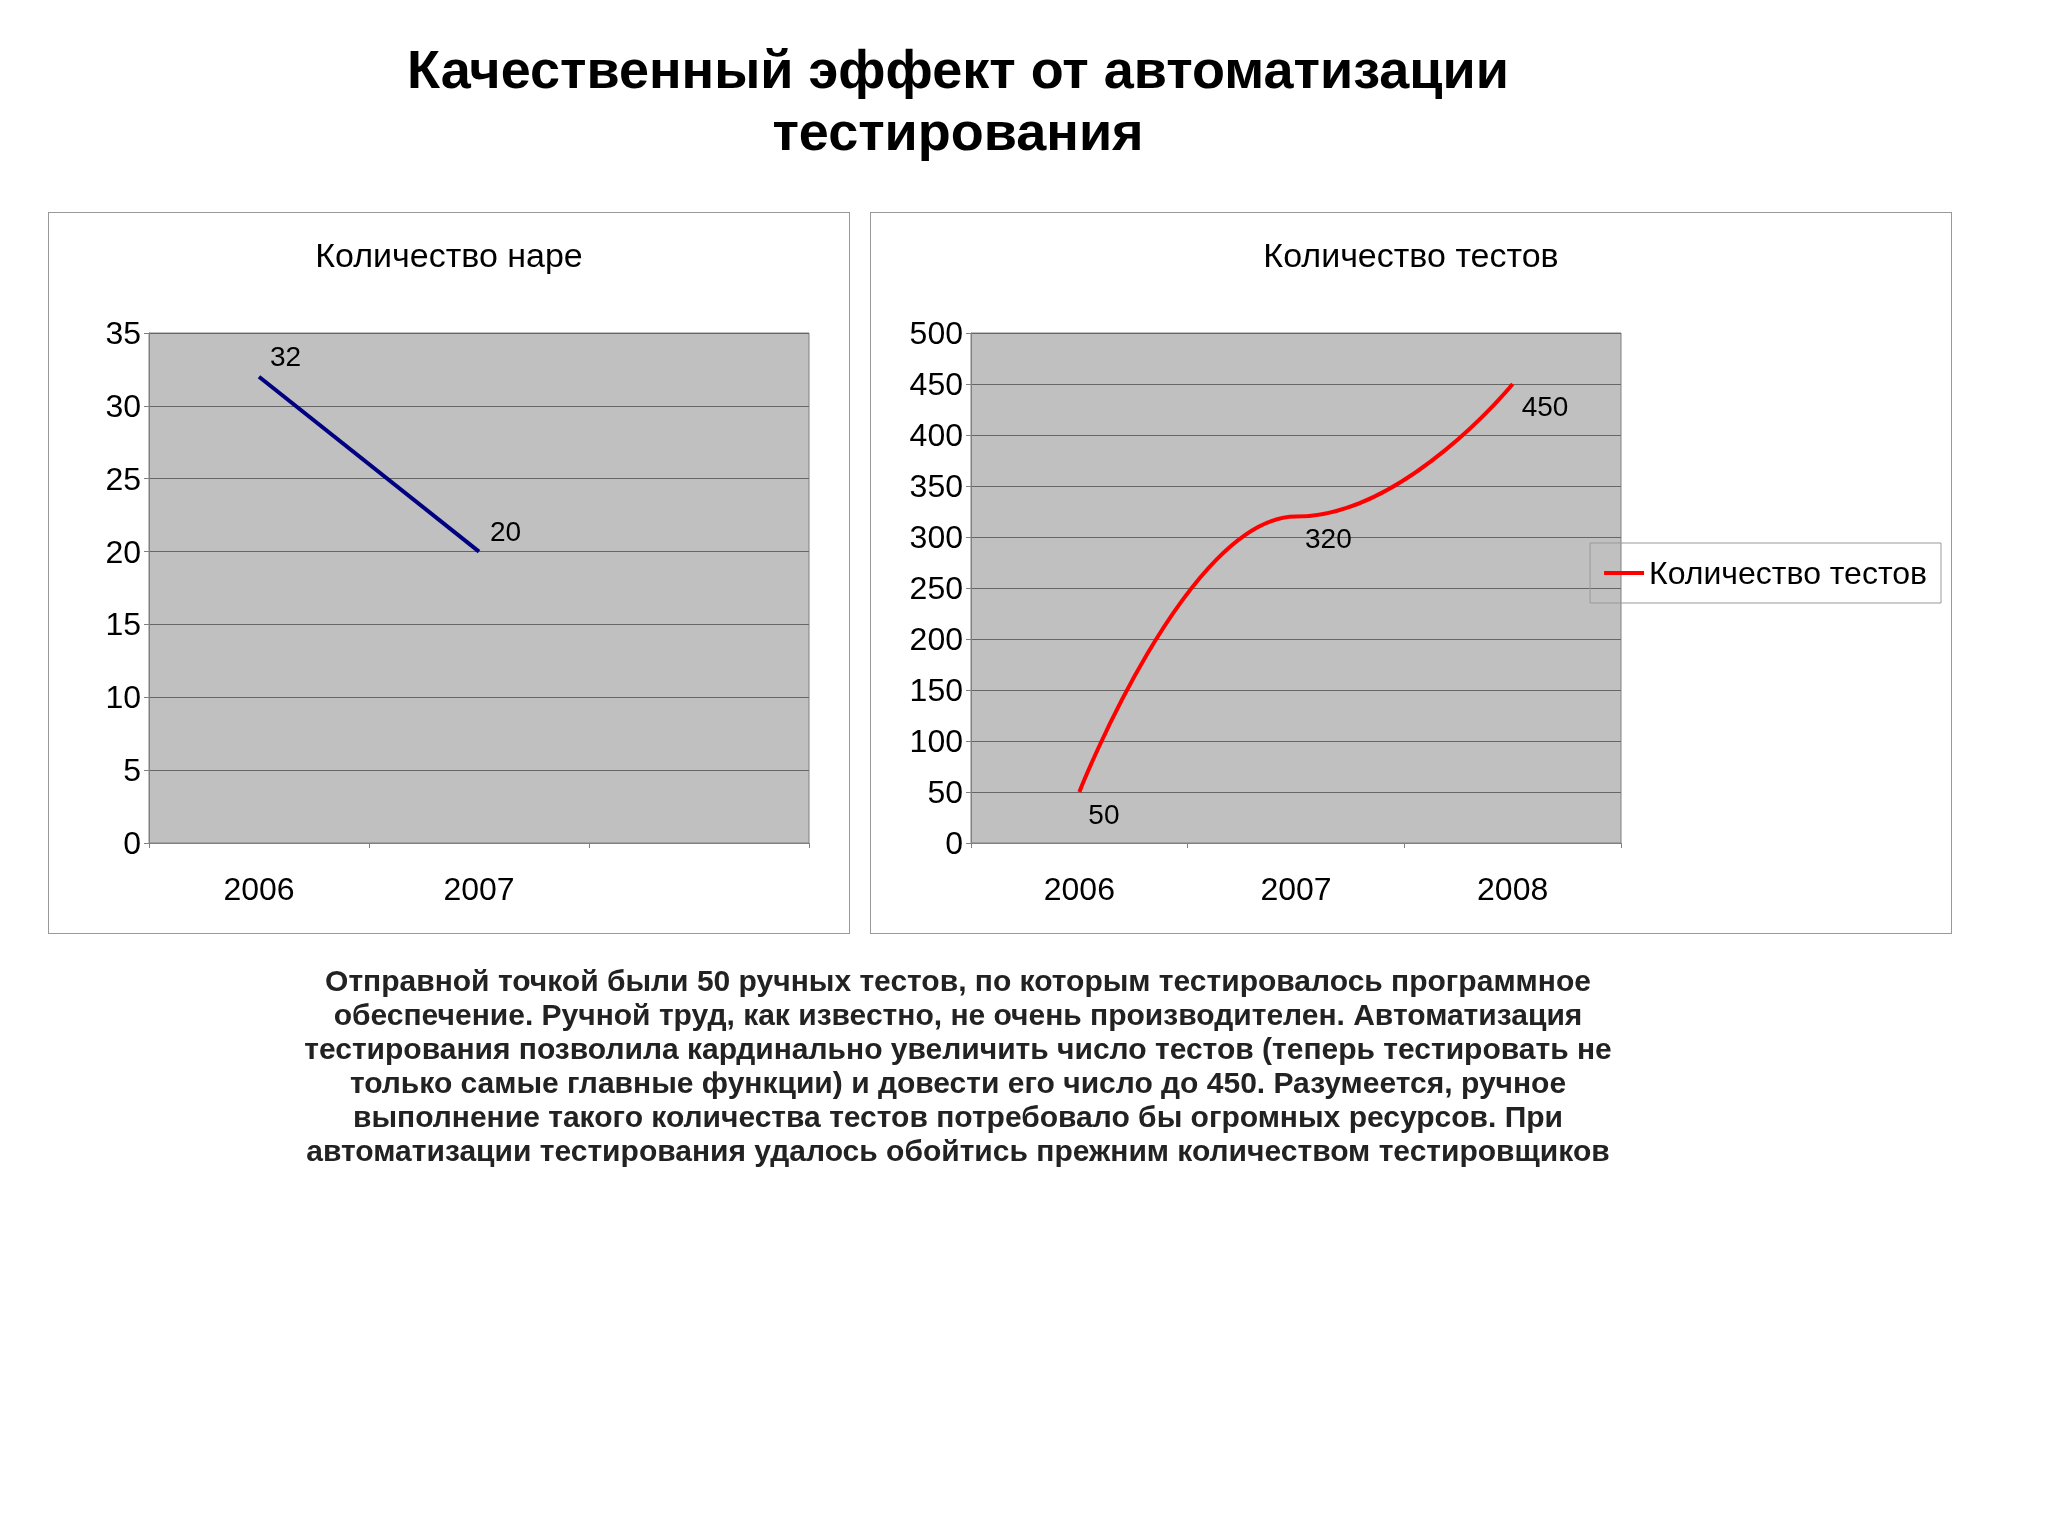  Describe the element at coordinates (936, 588) in the screenshot. I see `y-tick-label: 250` at that location.